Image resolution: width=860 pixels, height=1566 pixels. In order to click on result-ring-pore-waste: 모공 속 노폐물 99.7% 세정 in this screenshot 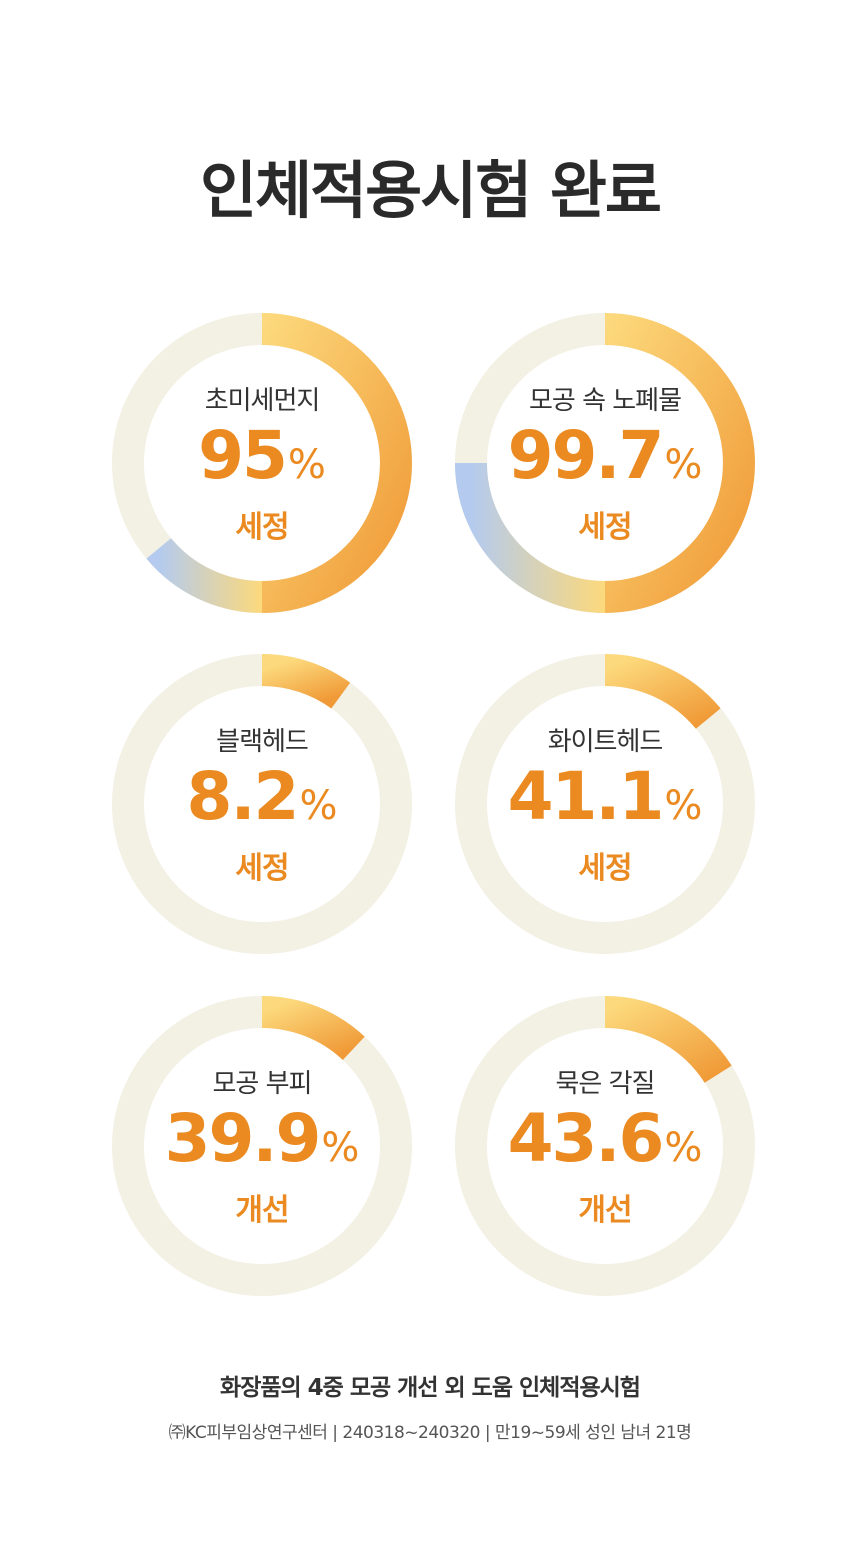, I will do `click(605, 463)`.